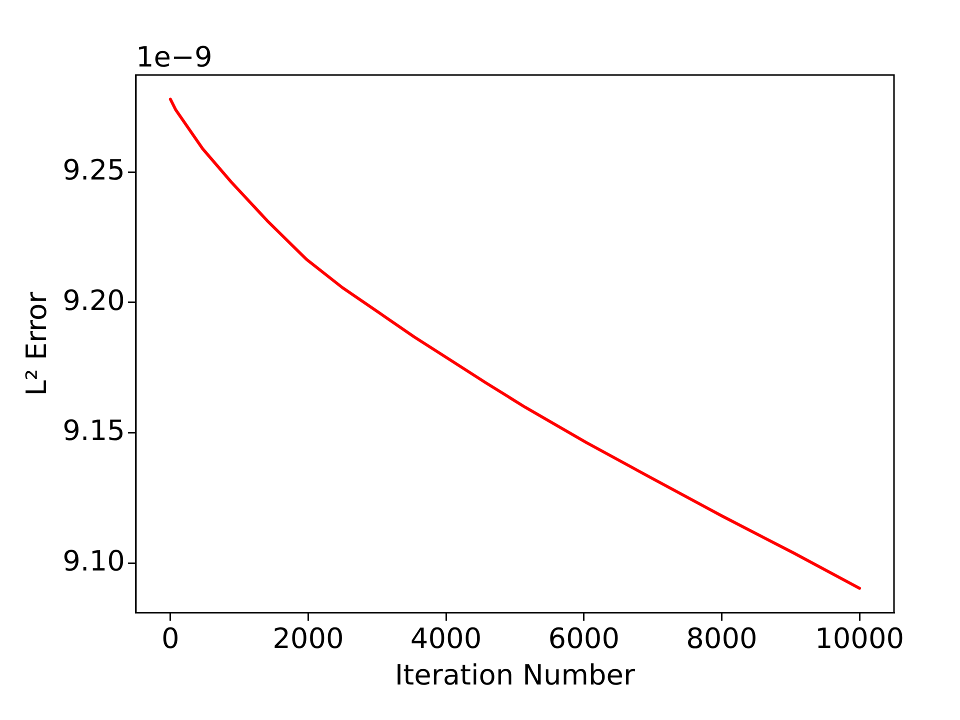 This screenshot has width=960, height=720. I want to click on x-tick-label: 2000, so click(308, 638).